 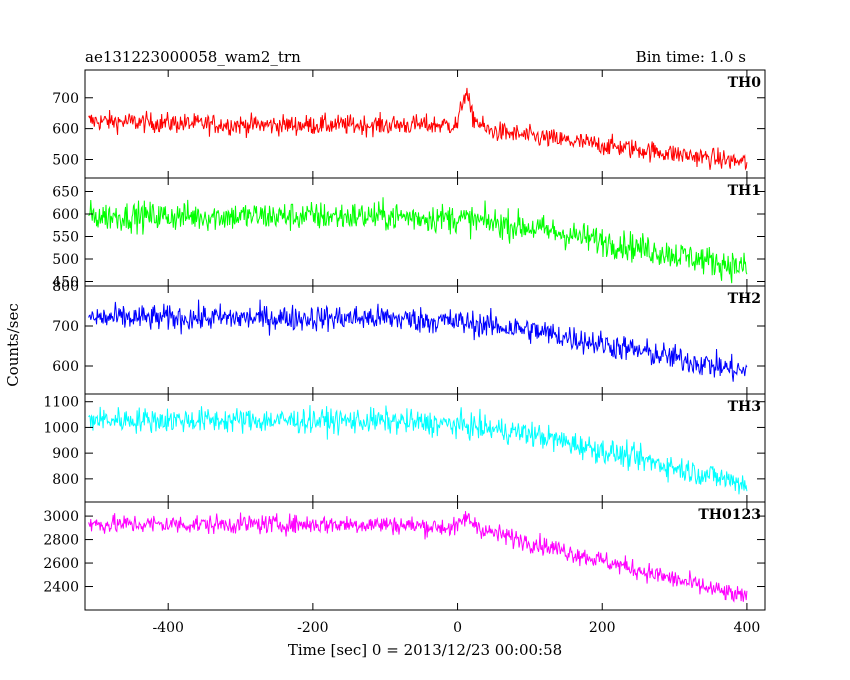 What do you see at coordinates (418, 129) in the screenshot?
I see `series-line-th0` at bounding box center [418, 129].